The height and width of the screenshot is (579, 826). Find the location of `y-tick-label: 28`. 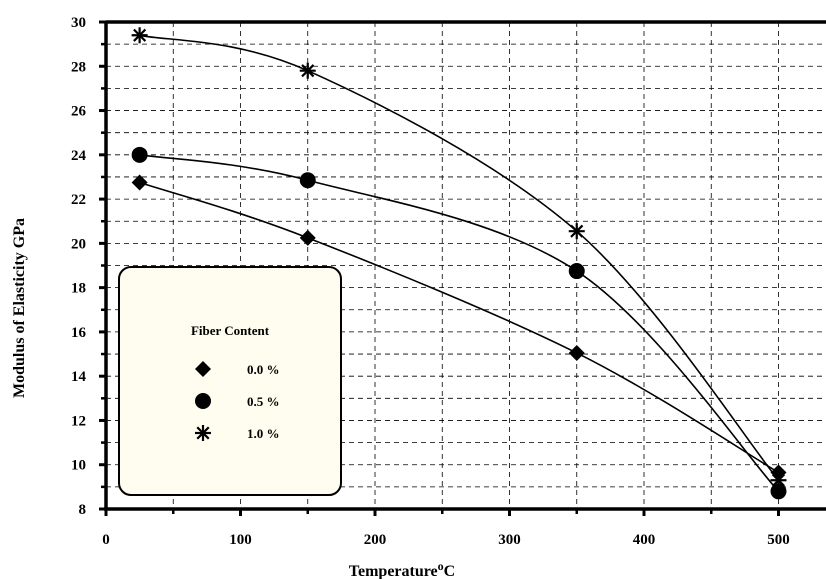

y-tick-label: 28 is located at coordinates (78, 67).